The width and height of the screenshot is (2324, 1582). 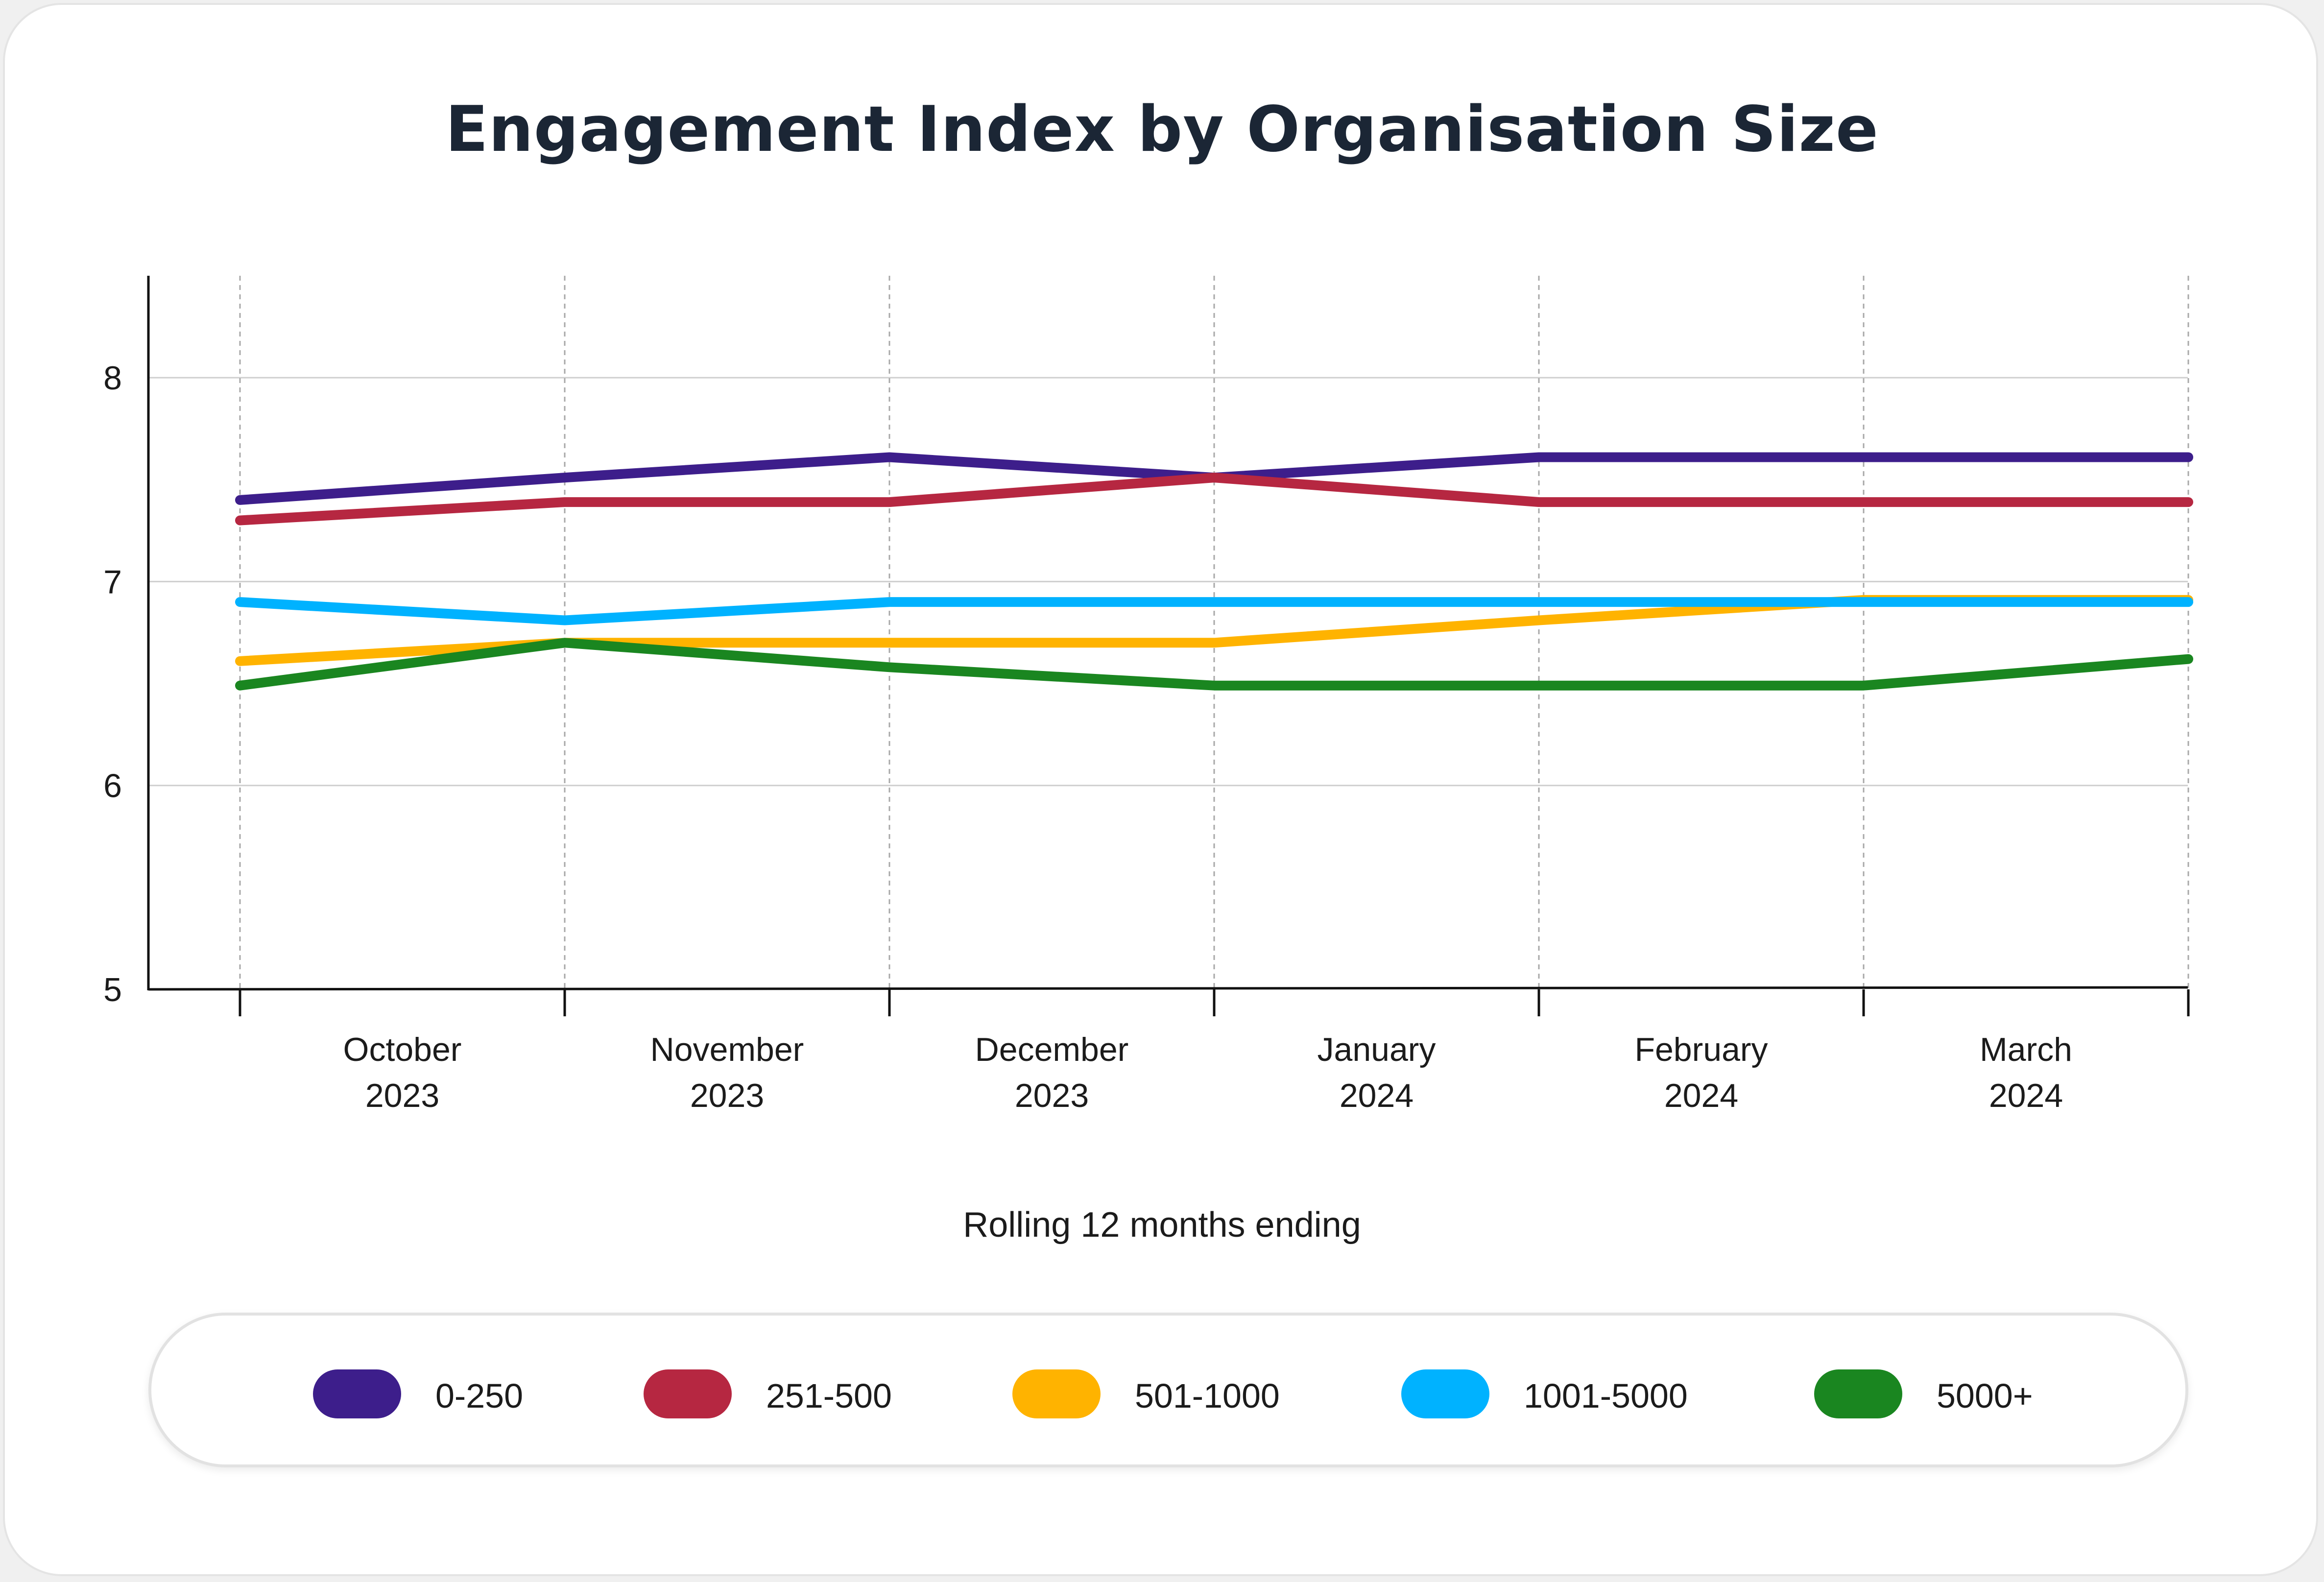 What do you see at coordinates (1606, 1396) in the screenshot?
I see `legend-label-1001-5000: 1001-5000` at bounding box center [1606, 1396].